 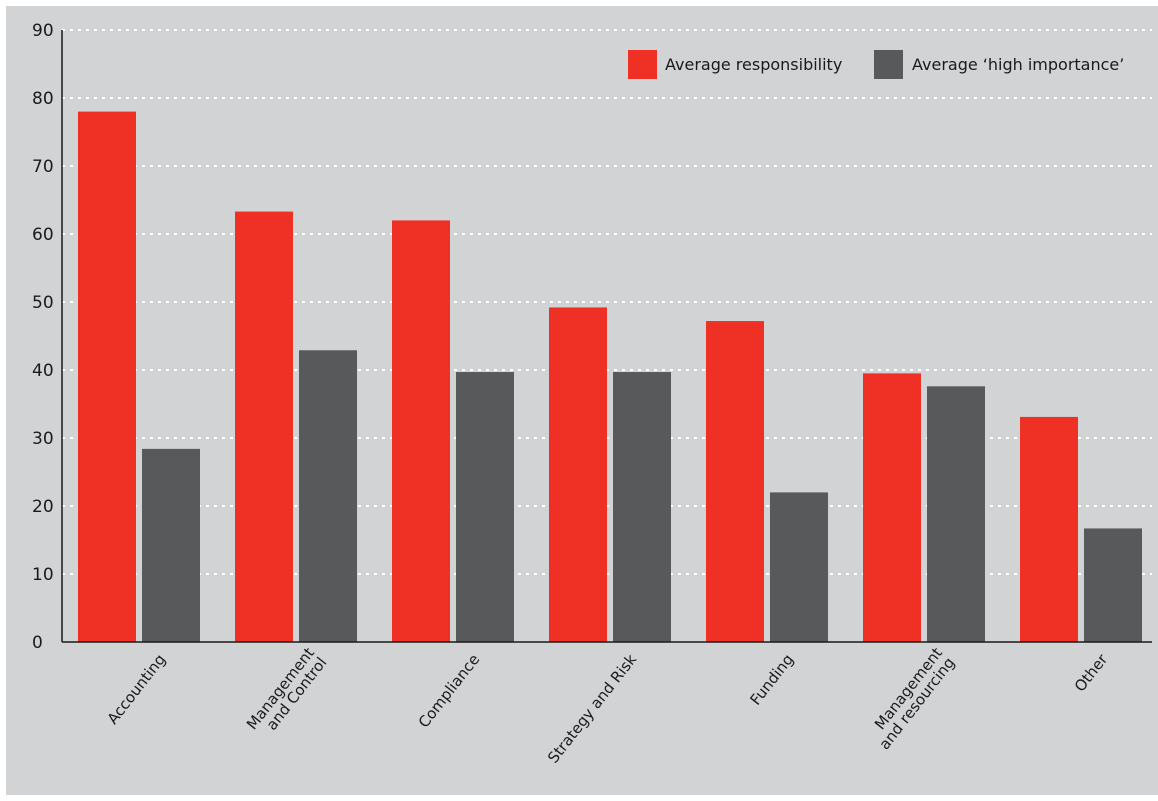 I want to click on y-tick-label: 20, so click(x=43, y=507).